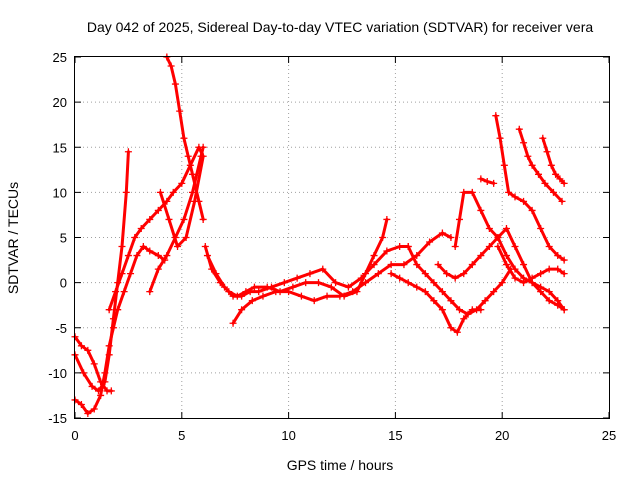 This screenshot has width=640, height=480. Describe the element at coordinates (60, 147) in the screenshot. I see `y-tick-label: 15` at that location.